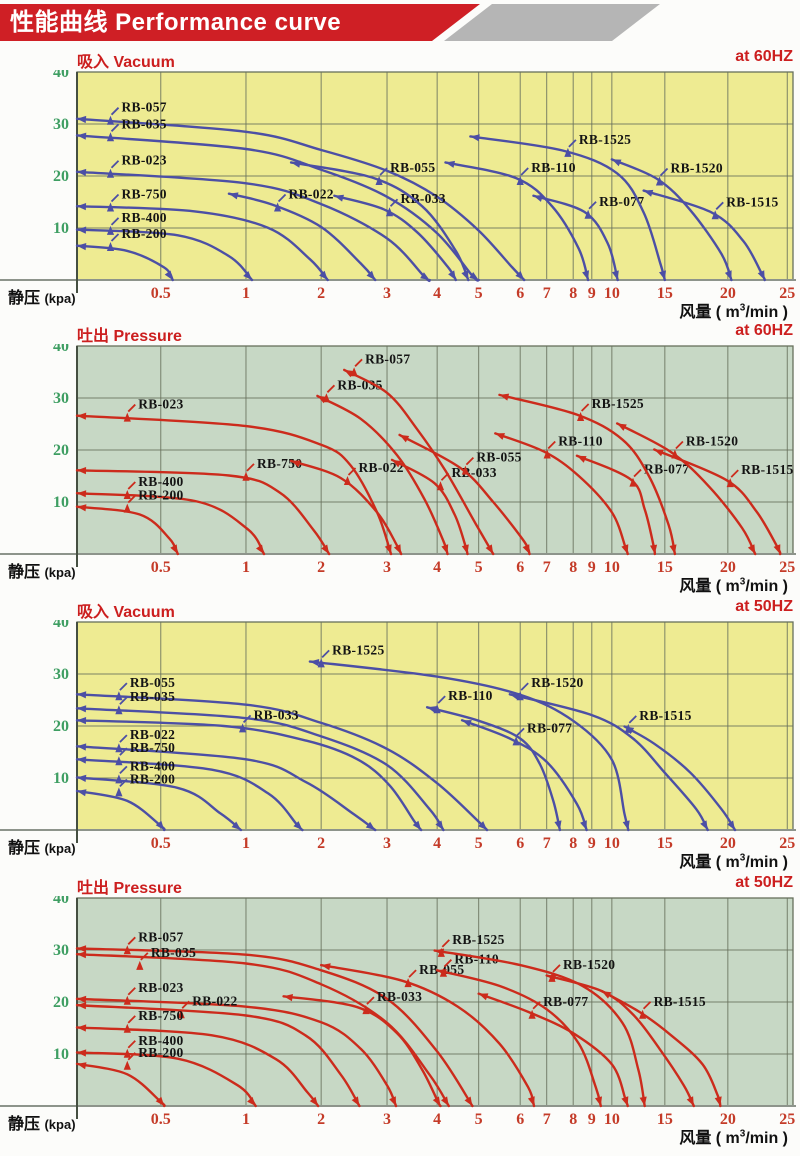 The image size is (800, 1156). I want to click on x-tick-label: 8, so click(573, 293).